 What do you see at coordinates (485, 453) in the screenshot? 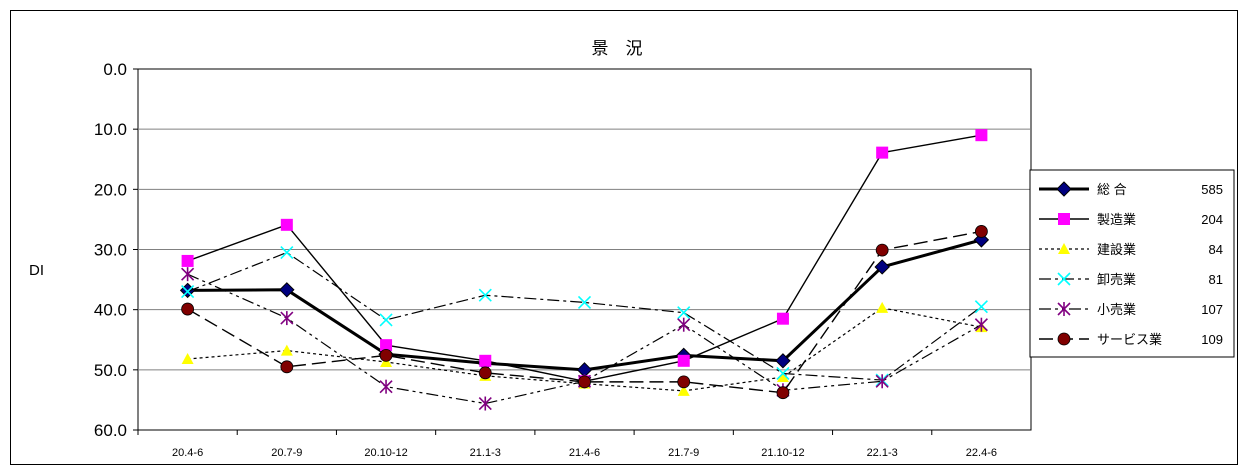
I see `x-tick-label: 21.1-3` at bounding box center [485, 453].